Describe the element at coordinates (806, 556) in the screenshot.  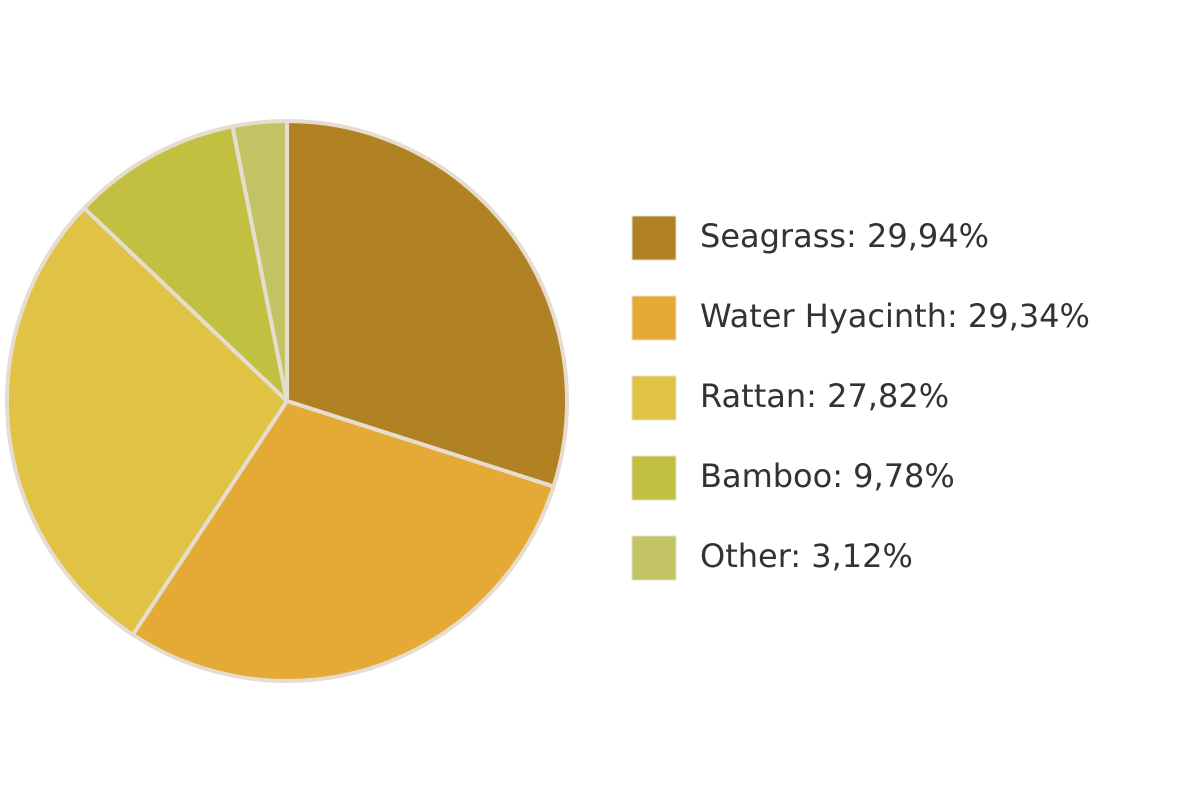
I see `legend-label: Other: 3,12%` at that location.